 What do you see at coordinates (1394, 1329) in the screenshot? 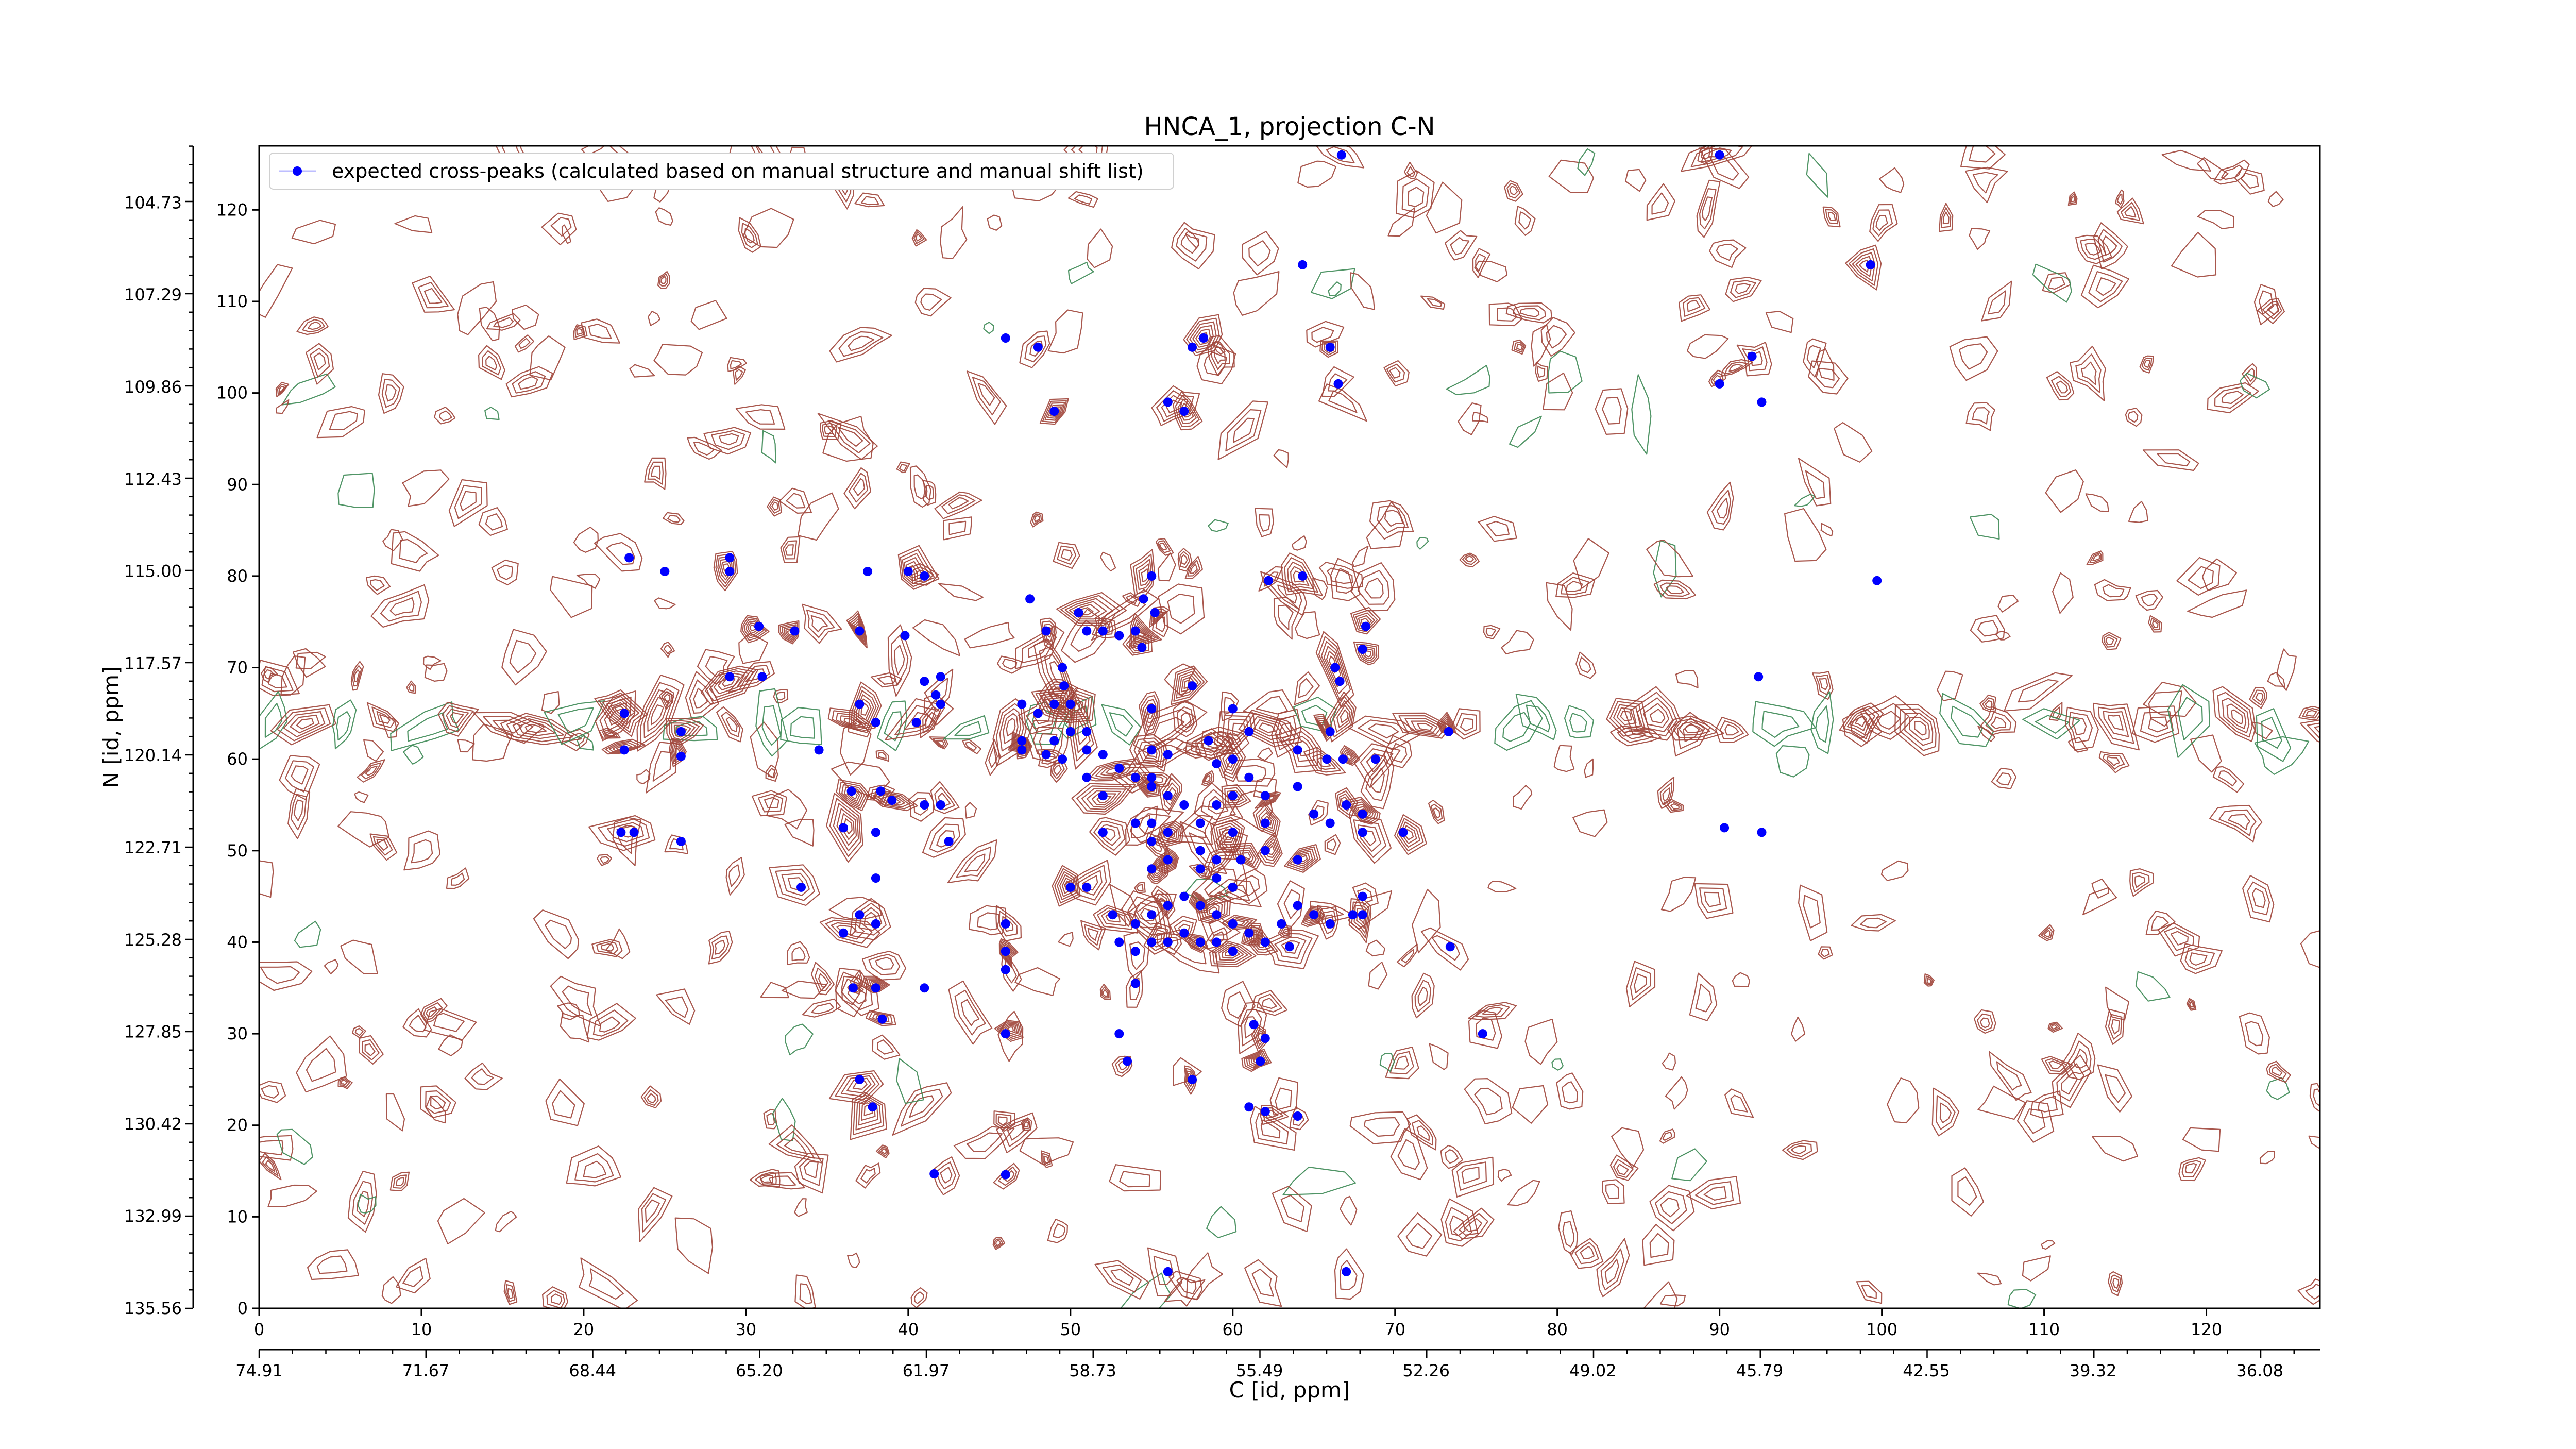
I see `x-tick-label: 70` at bounding box center [1394, 1329].